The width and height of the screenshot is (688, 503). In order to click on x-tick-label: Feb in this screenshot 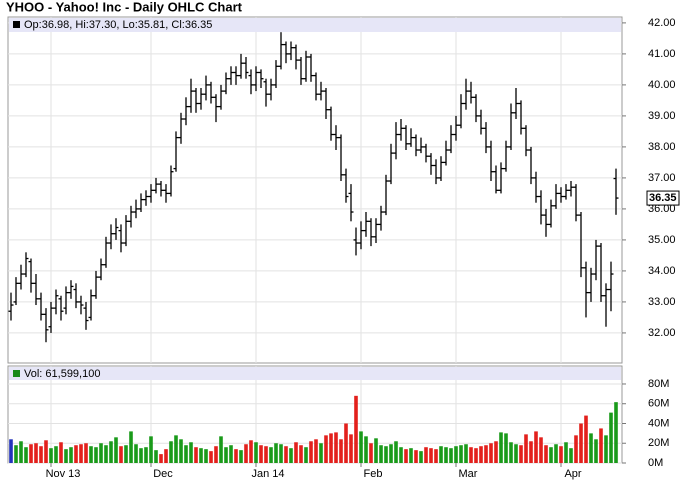, I will do `click(373, 474)`.